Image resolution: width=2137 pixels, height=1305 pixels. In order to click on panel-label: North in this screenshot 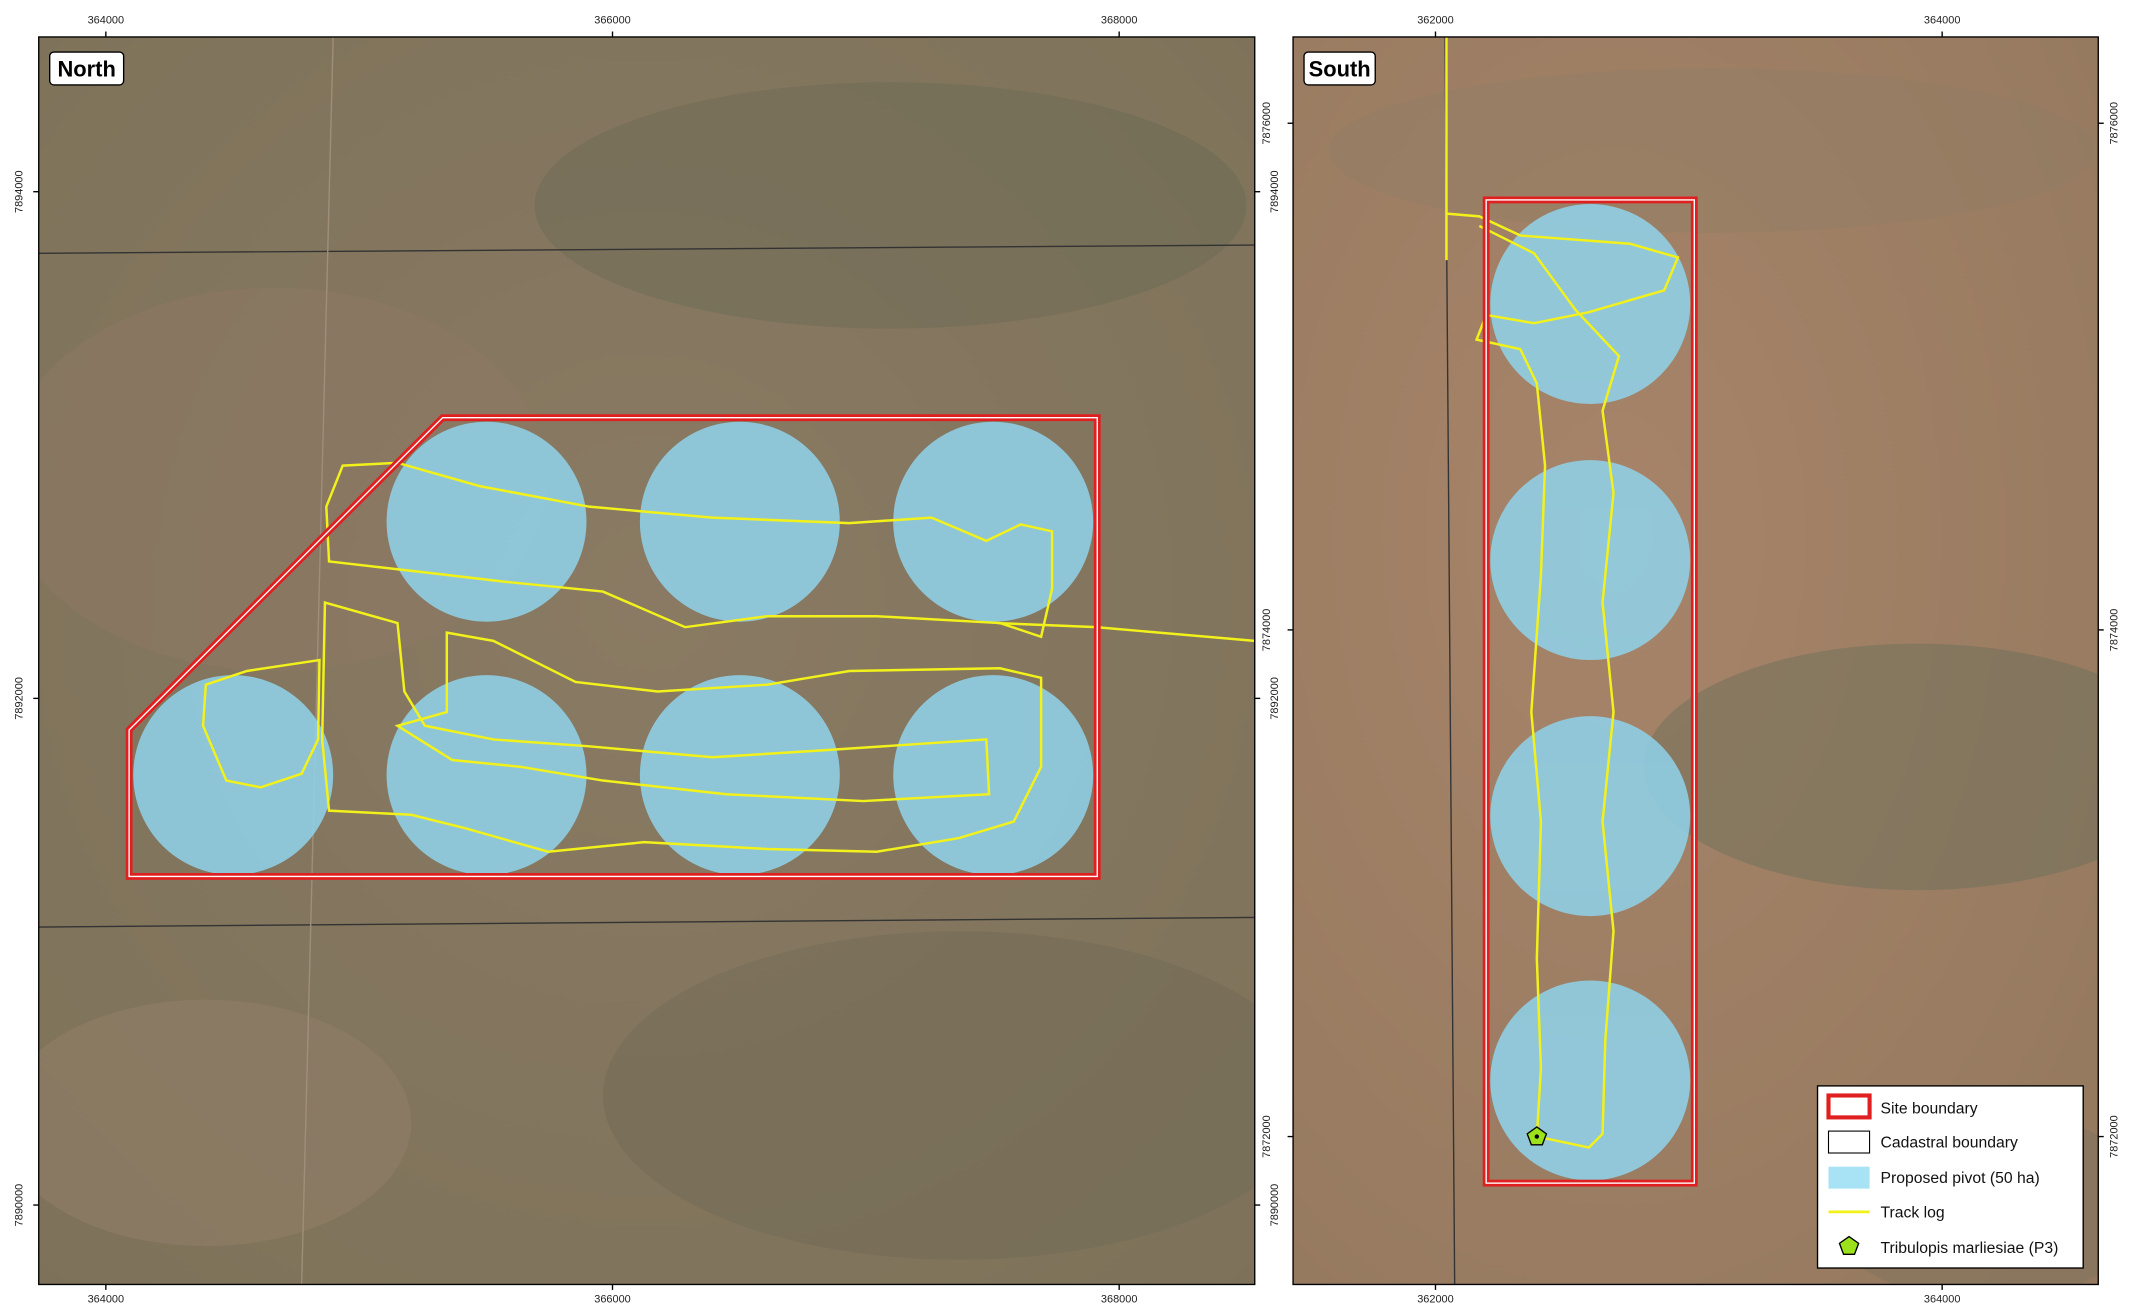, I will do `click(86, 69)`.